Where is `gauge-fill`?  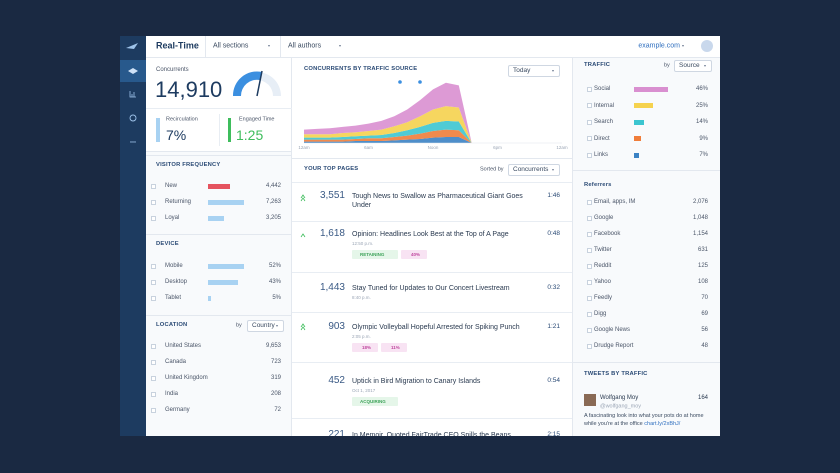
gauge-fill is located at coordinates (247, 83).